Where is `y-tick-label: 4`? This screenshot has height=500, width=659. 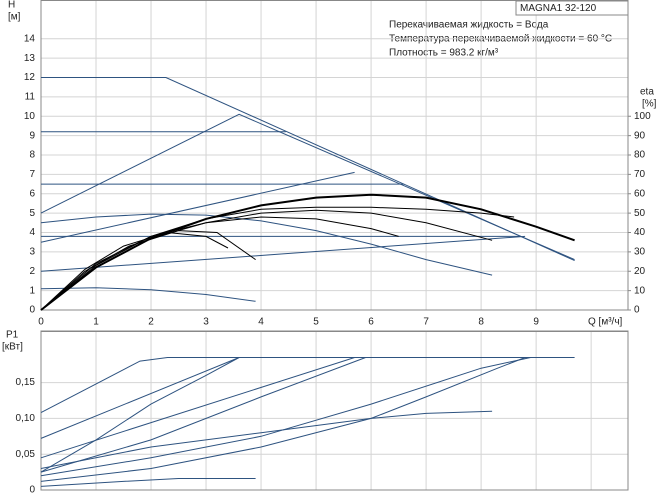 y-tick-label: 4 is located at coordinates (32, 232).